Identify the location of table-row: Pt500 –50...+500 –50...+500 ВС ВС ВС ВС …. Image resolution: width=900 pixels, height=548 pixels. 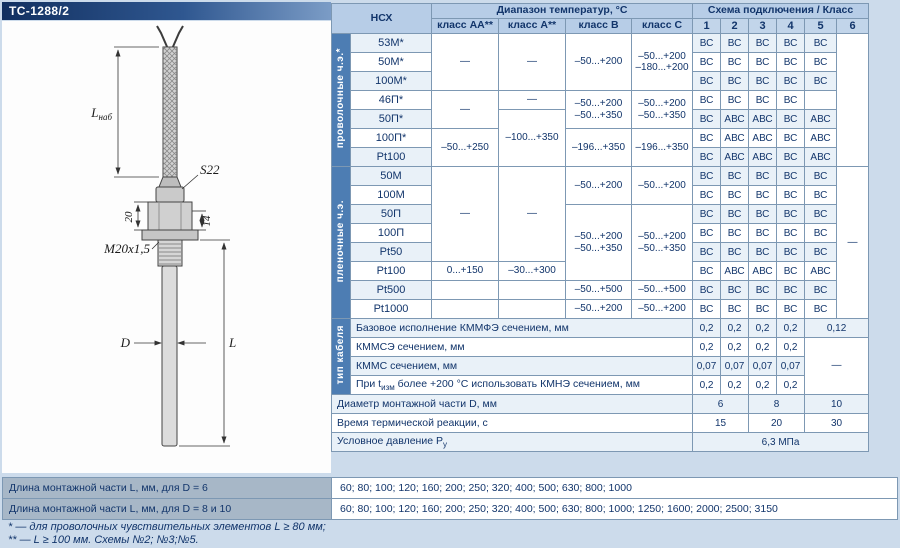
(600, 290).